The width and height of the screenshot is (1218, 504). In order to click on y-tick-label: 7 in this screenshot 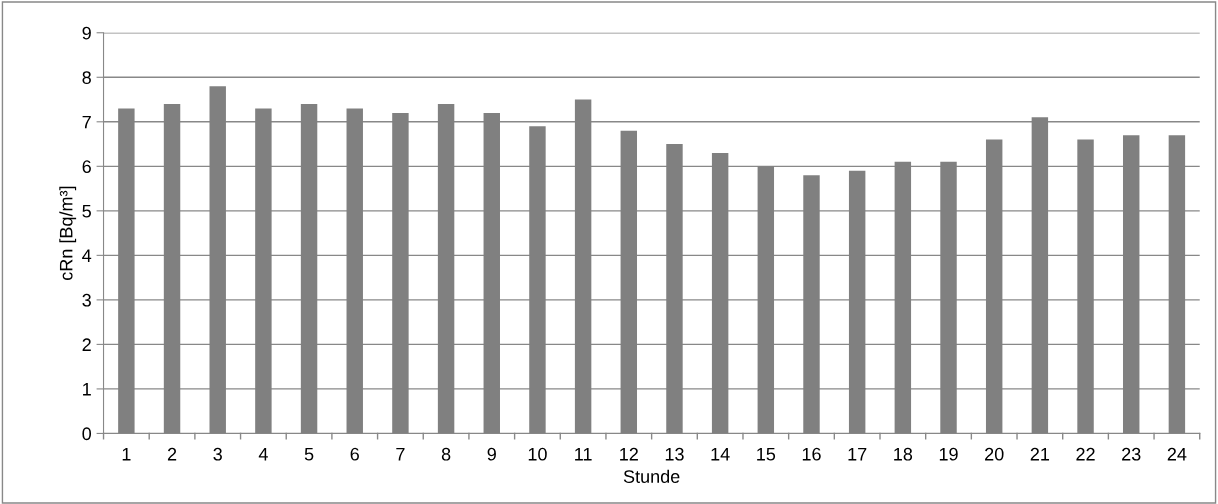, I will do `click(86, 122)`.